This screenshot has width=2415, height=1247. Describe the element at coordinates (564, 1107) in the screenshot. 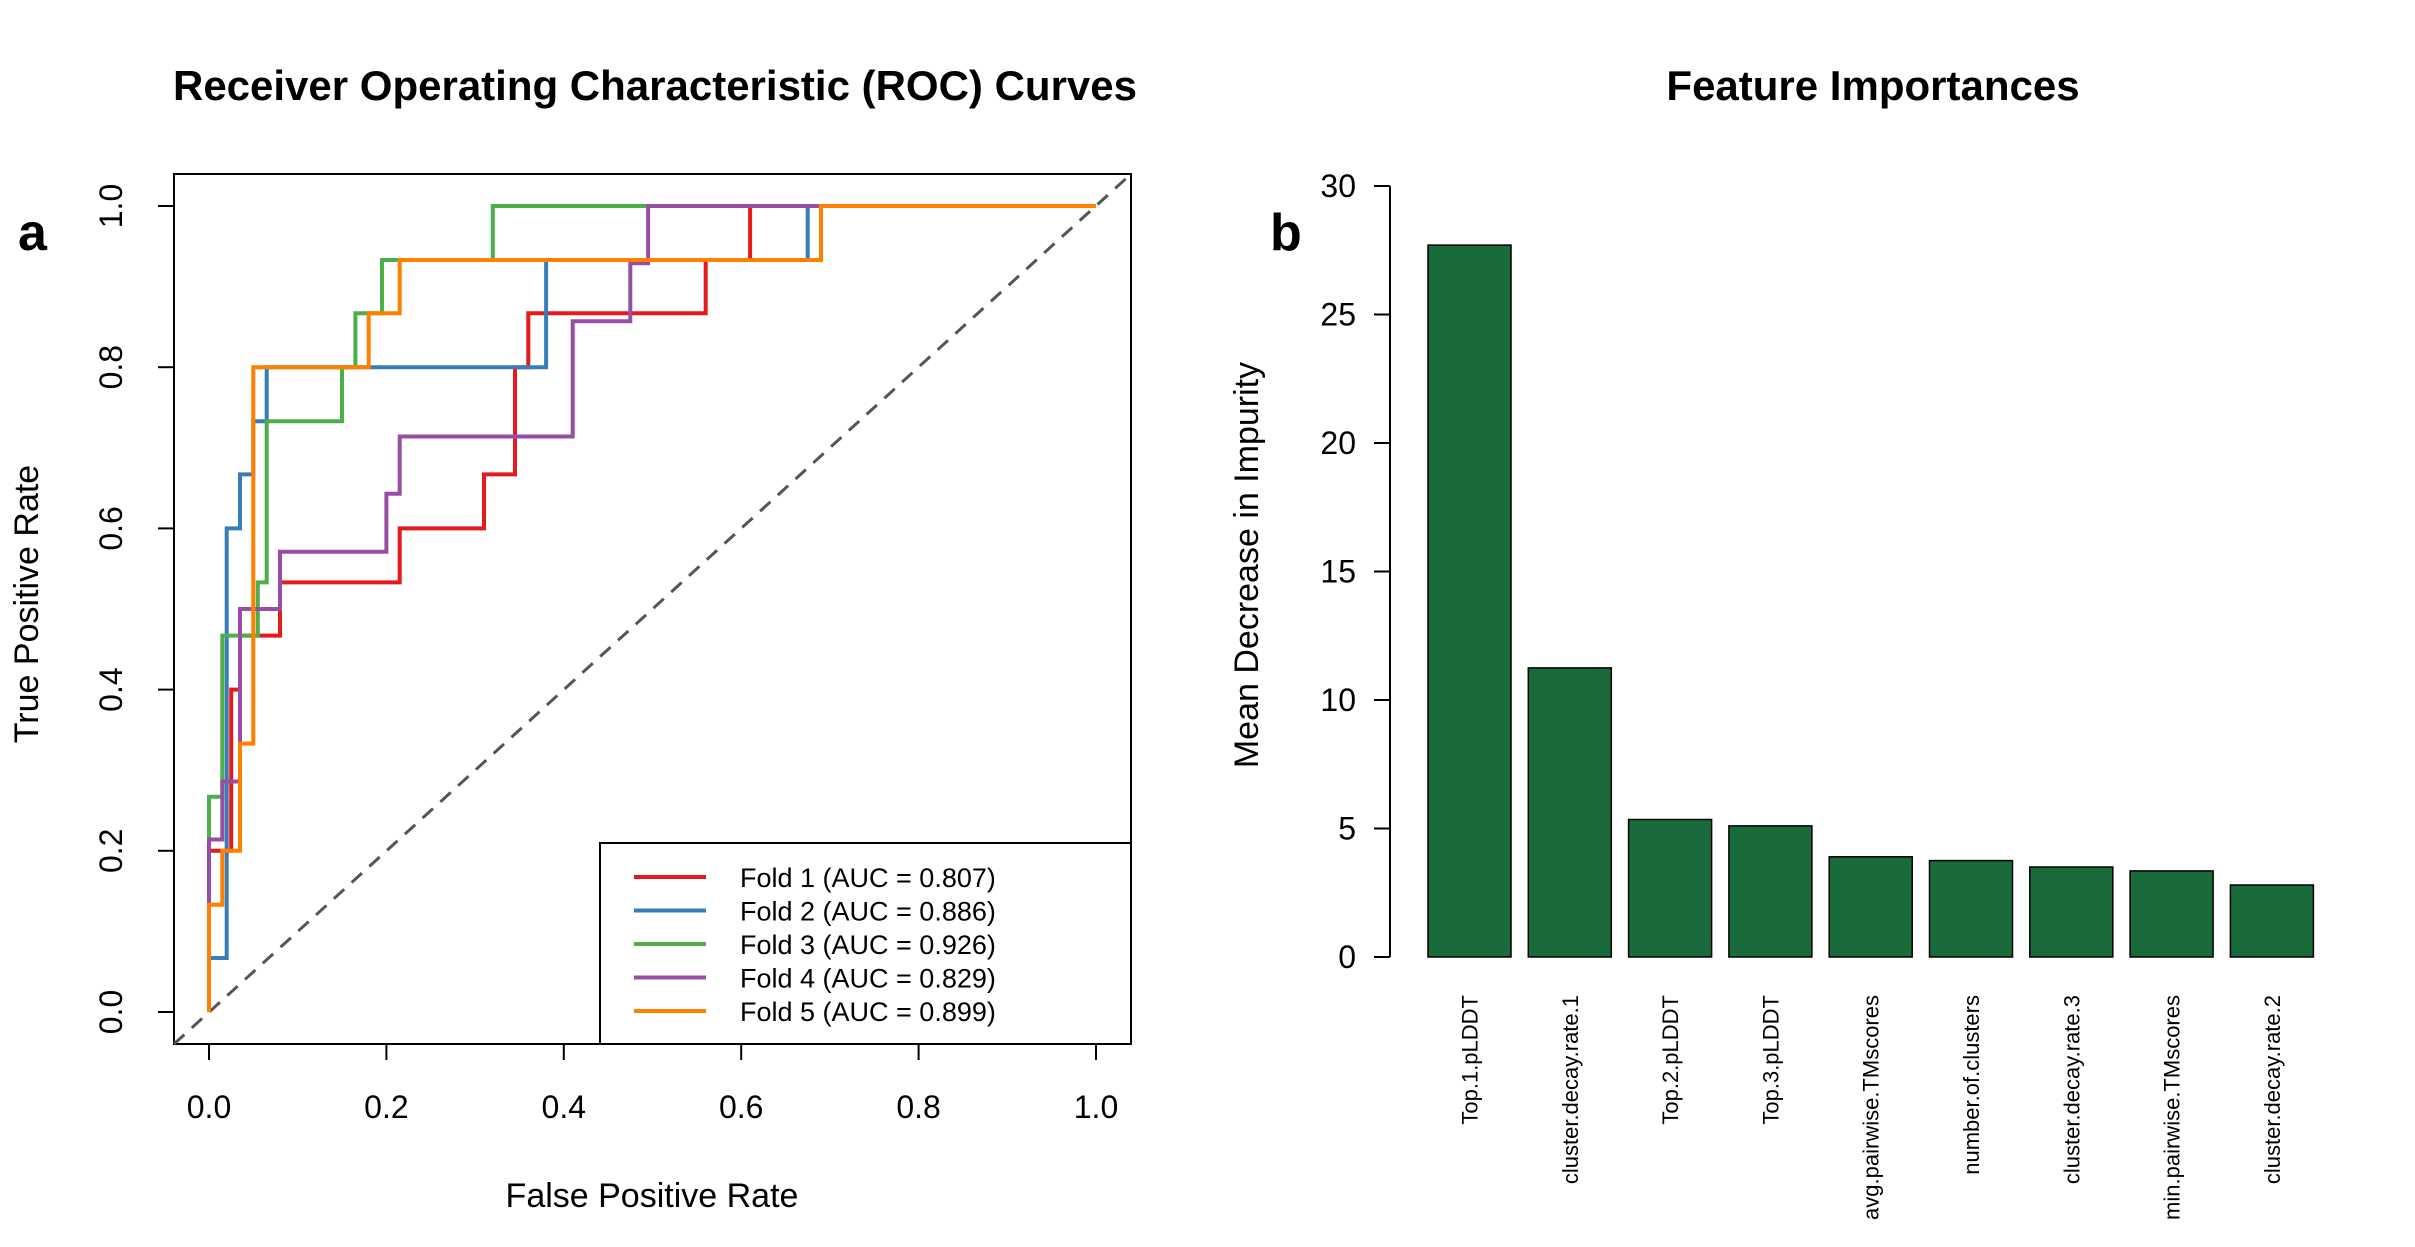

I see `roc-x-tick-label: 0.4` at that location.